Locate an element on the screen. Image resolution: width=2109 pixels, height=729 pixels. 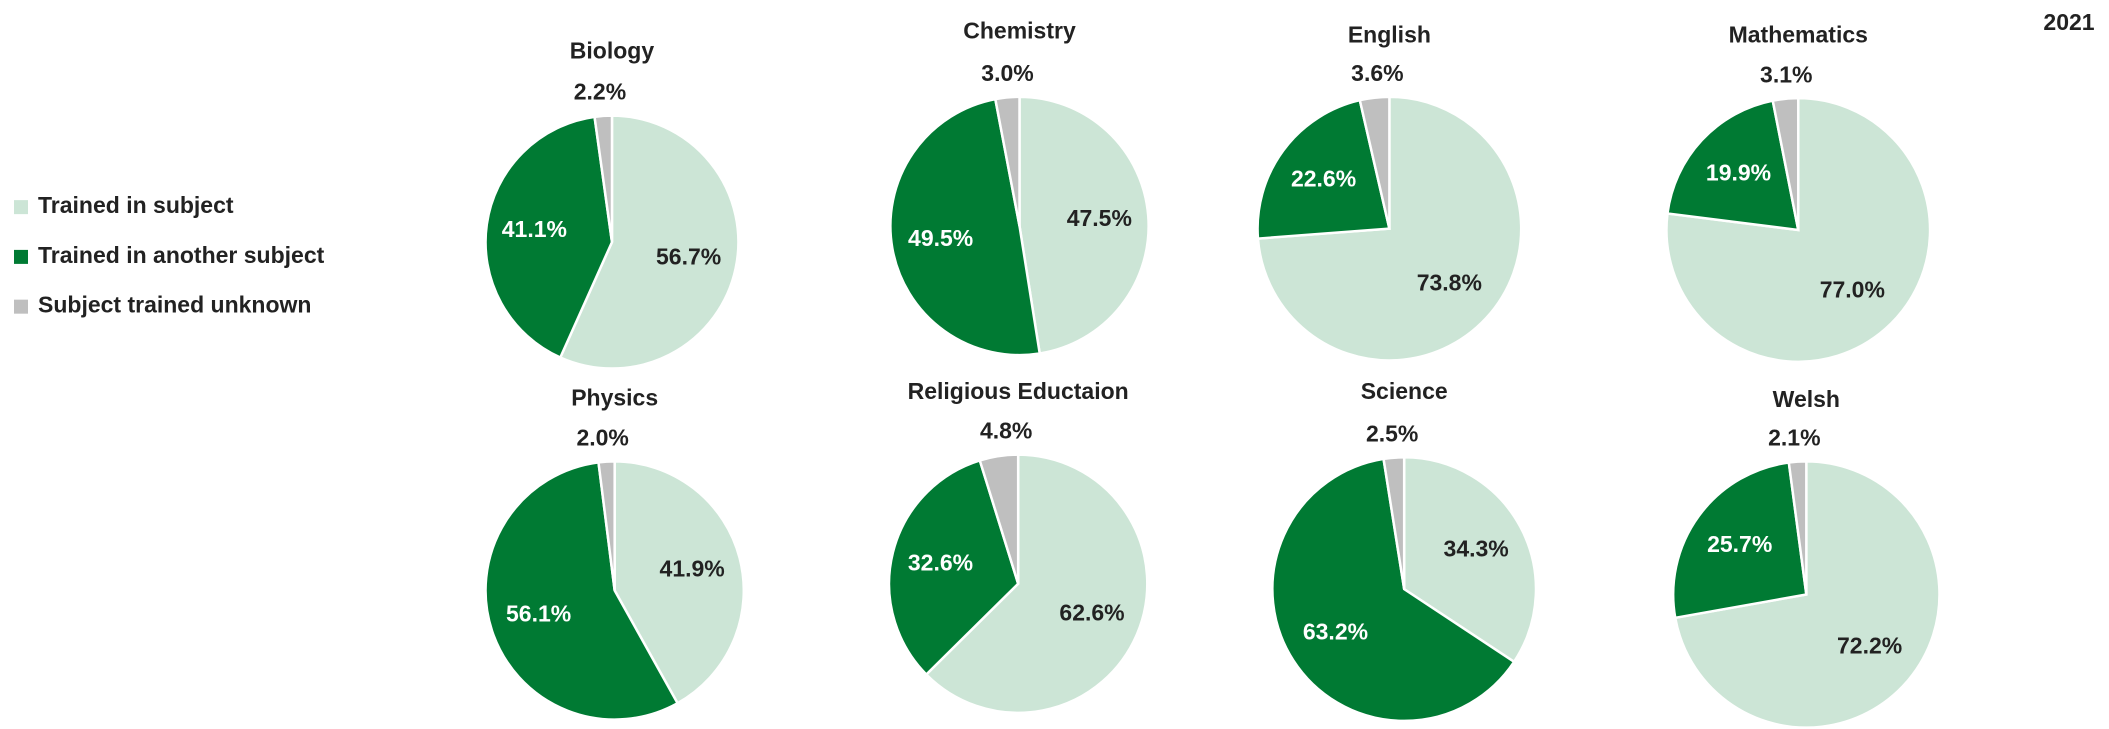
data-label: 77.0% is located at coordinates (1852, 289).